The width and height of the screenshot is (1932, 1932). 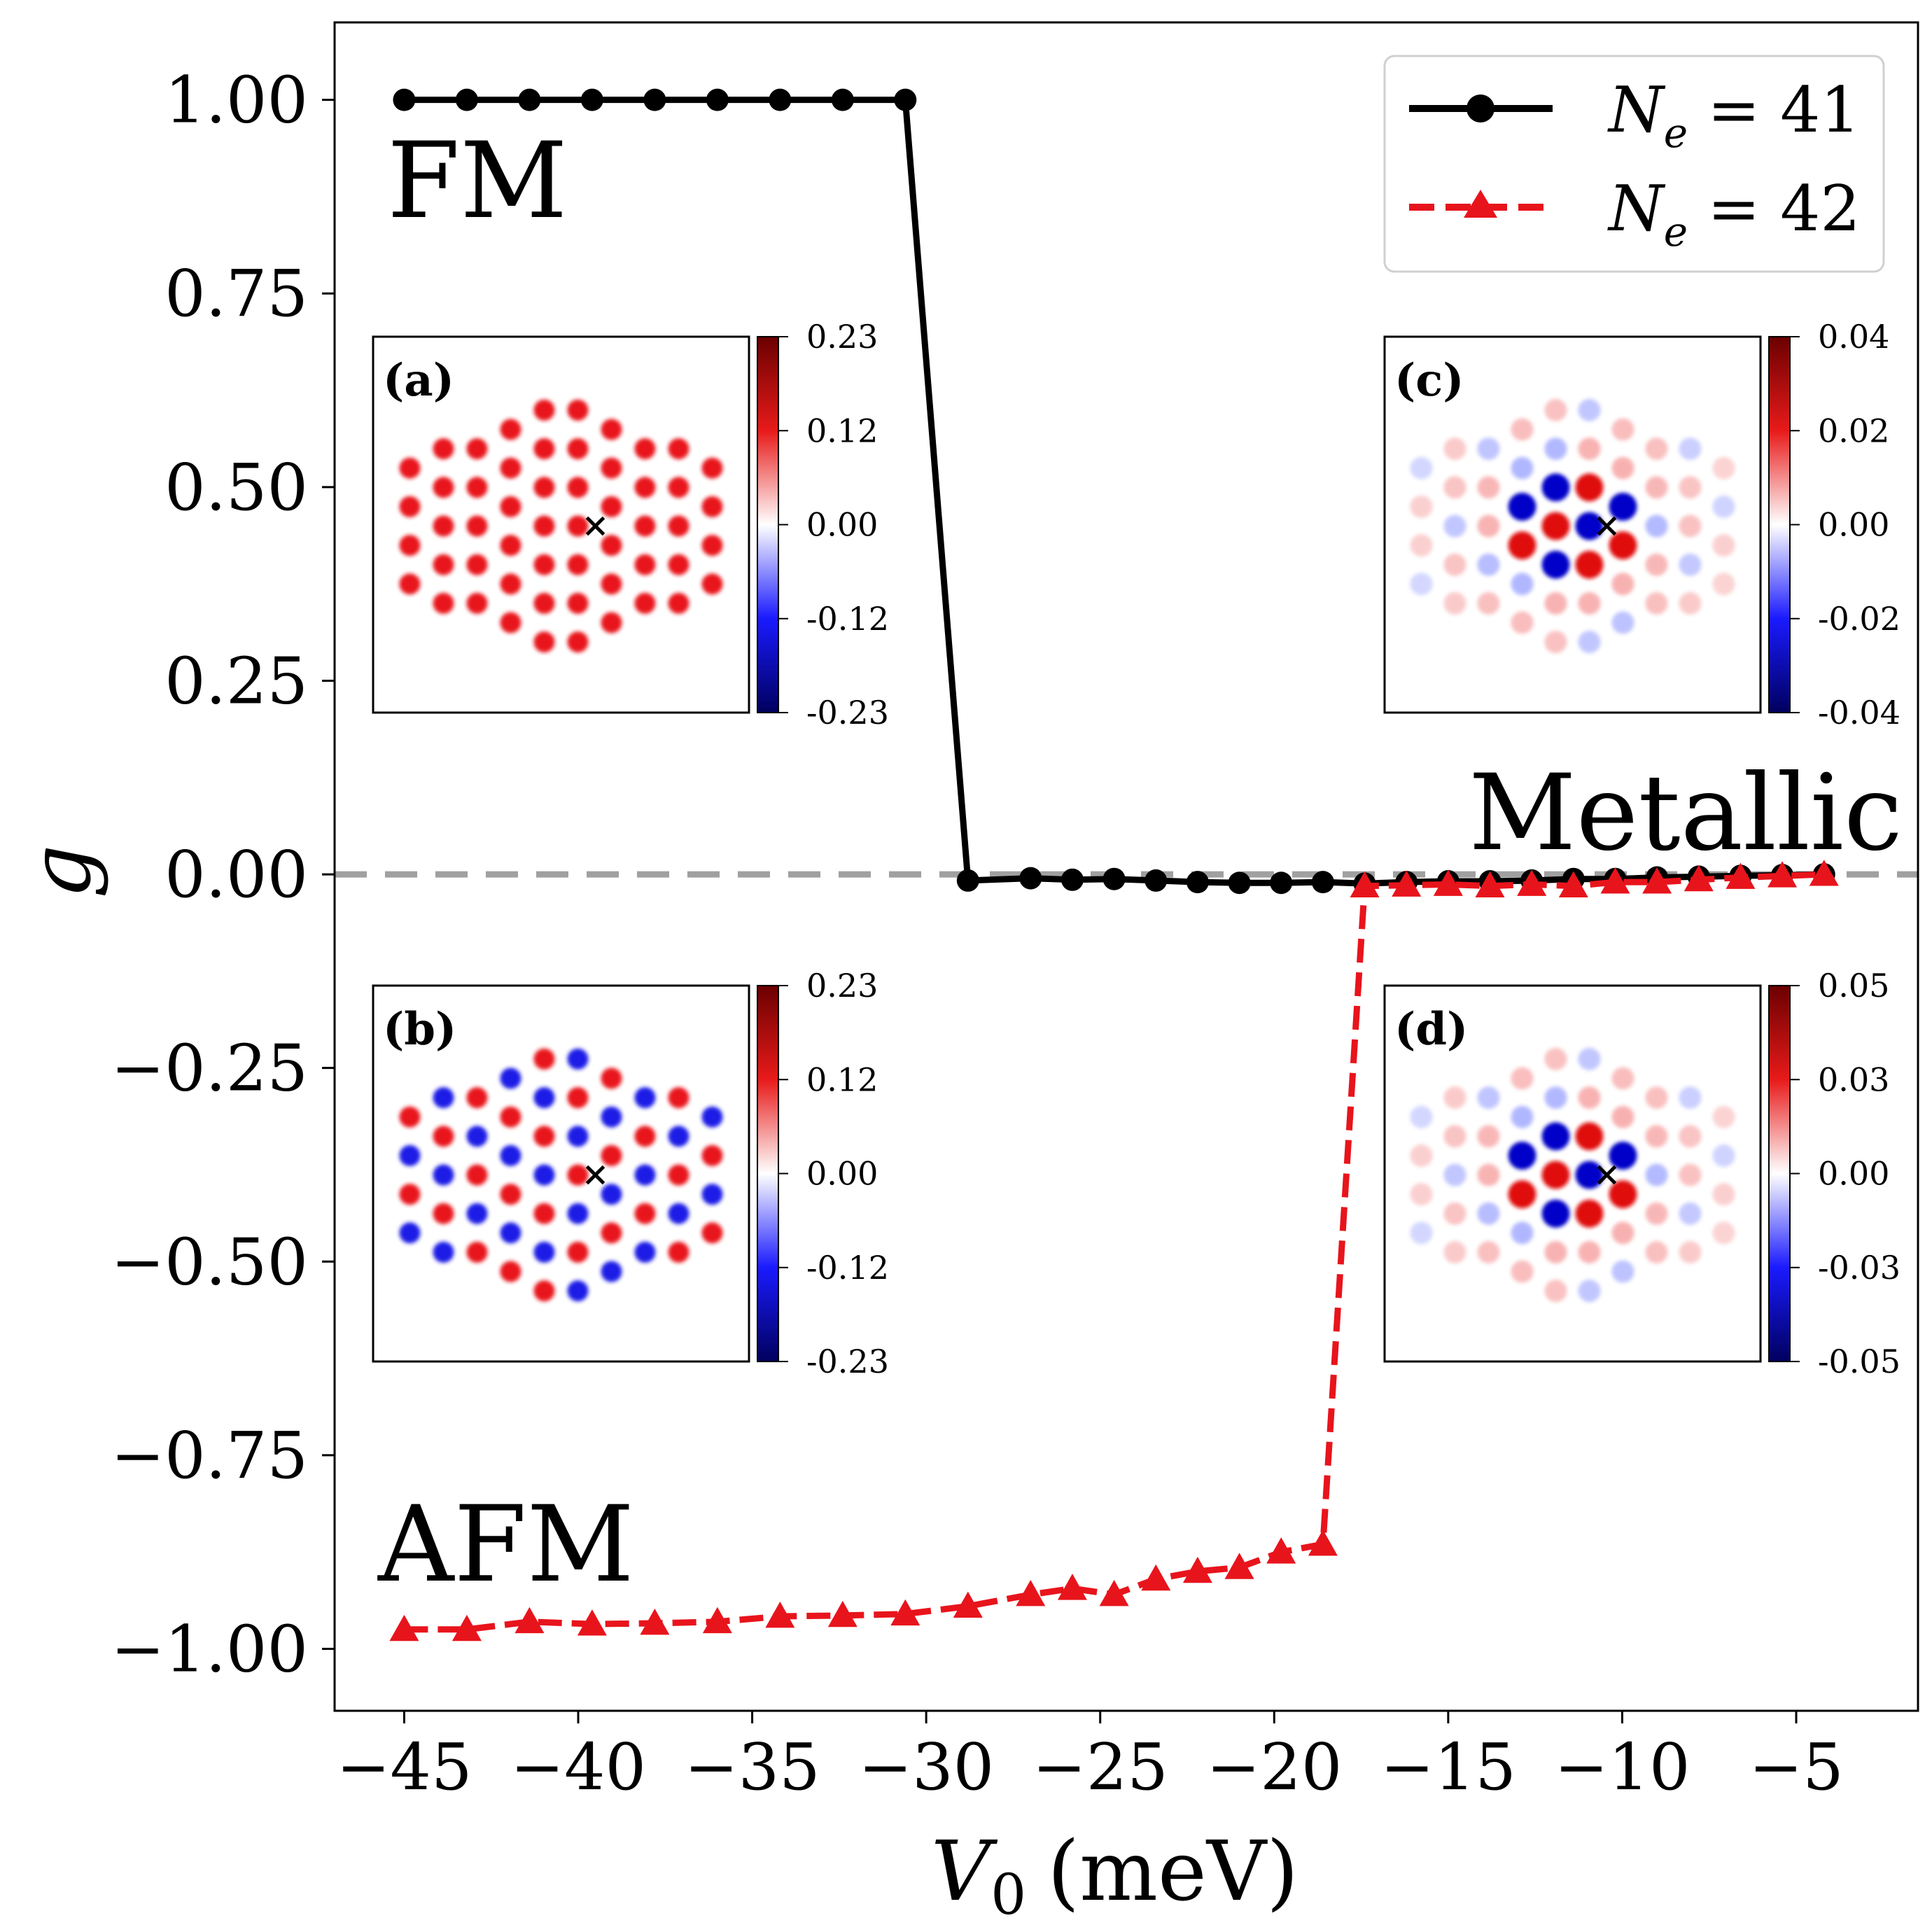 What do you see at coordinates (630, 1173) in the screenshot?
I see `inset-2: (b) 0.23 0.12 0.00 -0.12 -0.23` at bounding box center [630, 1173].